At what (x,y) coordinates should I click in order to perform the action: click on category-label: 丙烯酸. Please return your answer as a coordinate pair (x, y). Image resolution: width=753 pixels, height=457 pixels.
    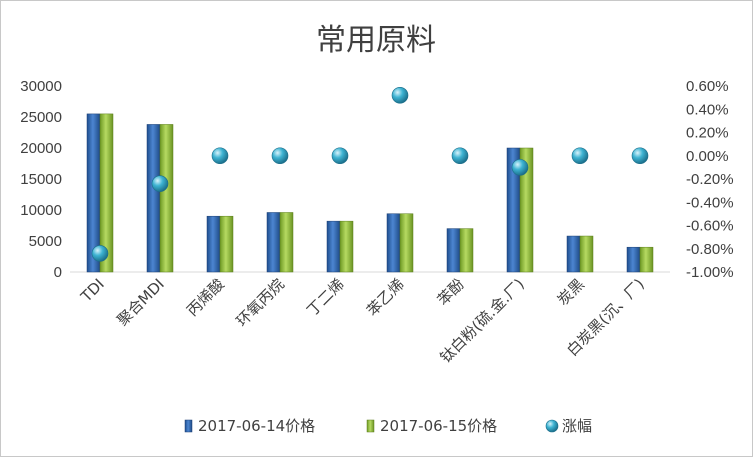
    Looking at the image, I should click on (205, 297).